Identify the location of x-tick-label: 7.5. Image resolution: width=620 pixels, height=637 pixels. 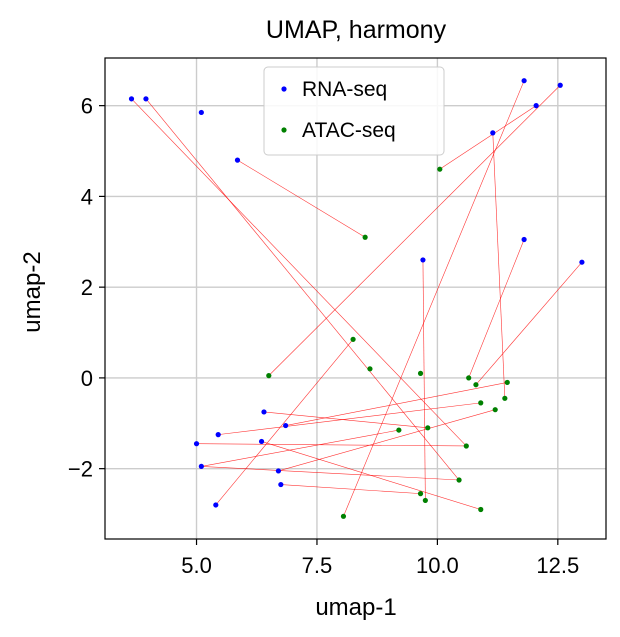
(317, 565).